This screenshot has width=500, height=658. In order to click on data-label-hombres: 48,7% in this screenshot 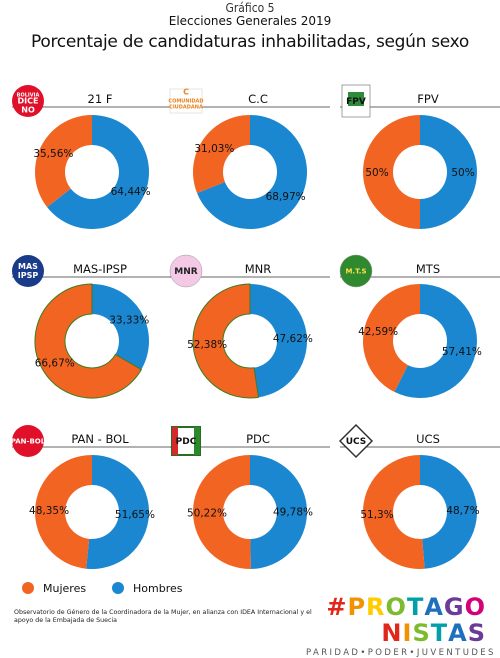, I will do `click(462, 511)`.